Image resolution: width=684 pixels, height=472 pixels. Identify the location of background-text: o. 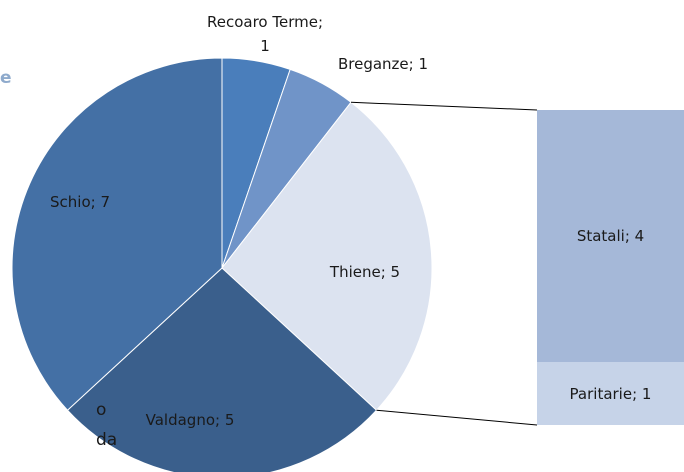
(101, 410).